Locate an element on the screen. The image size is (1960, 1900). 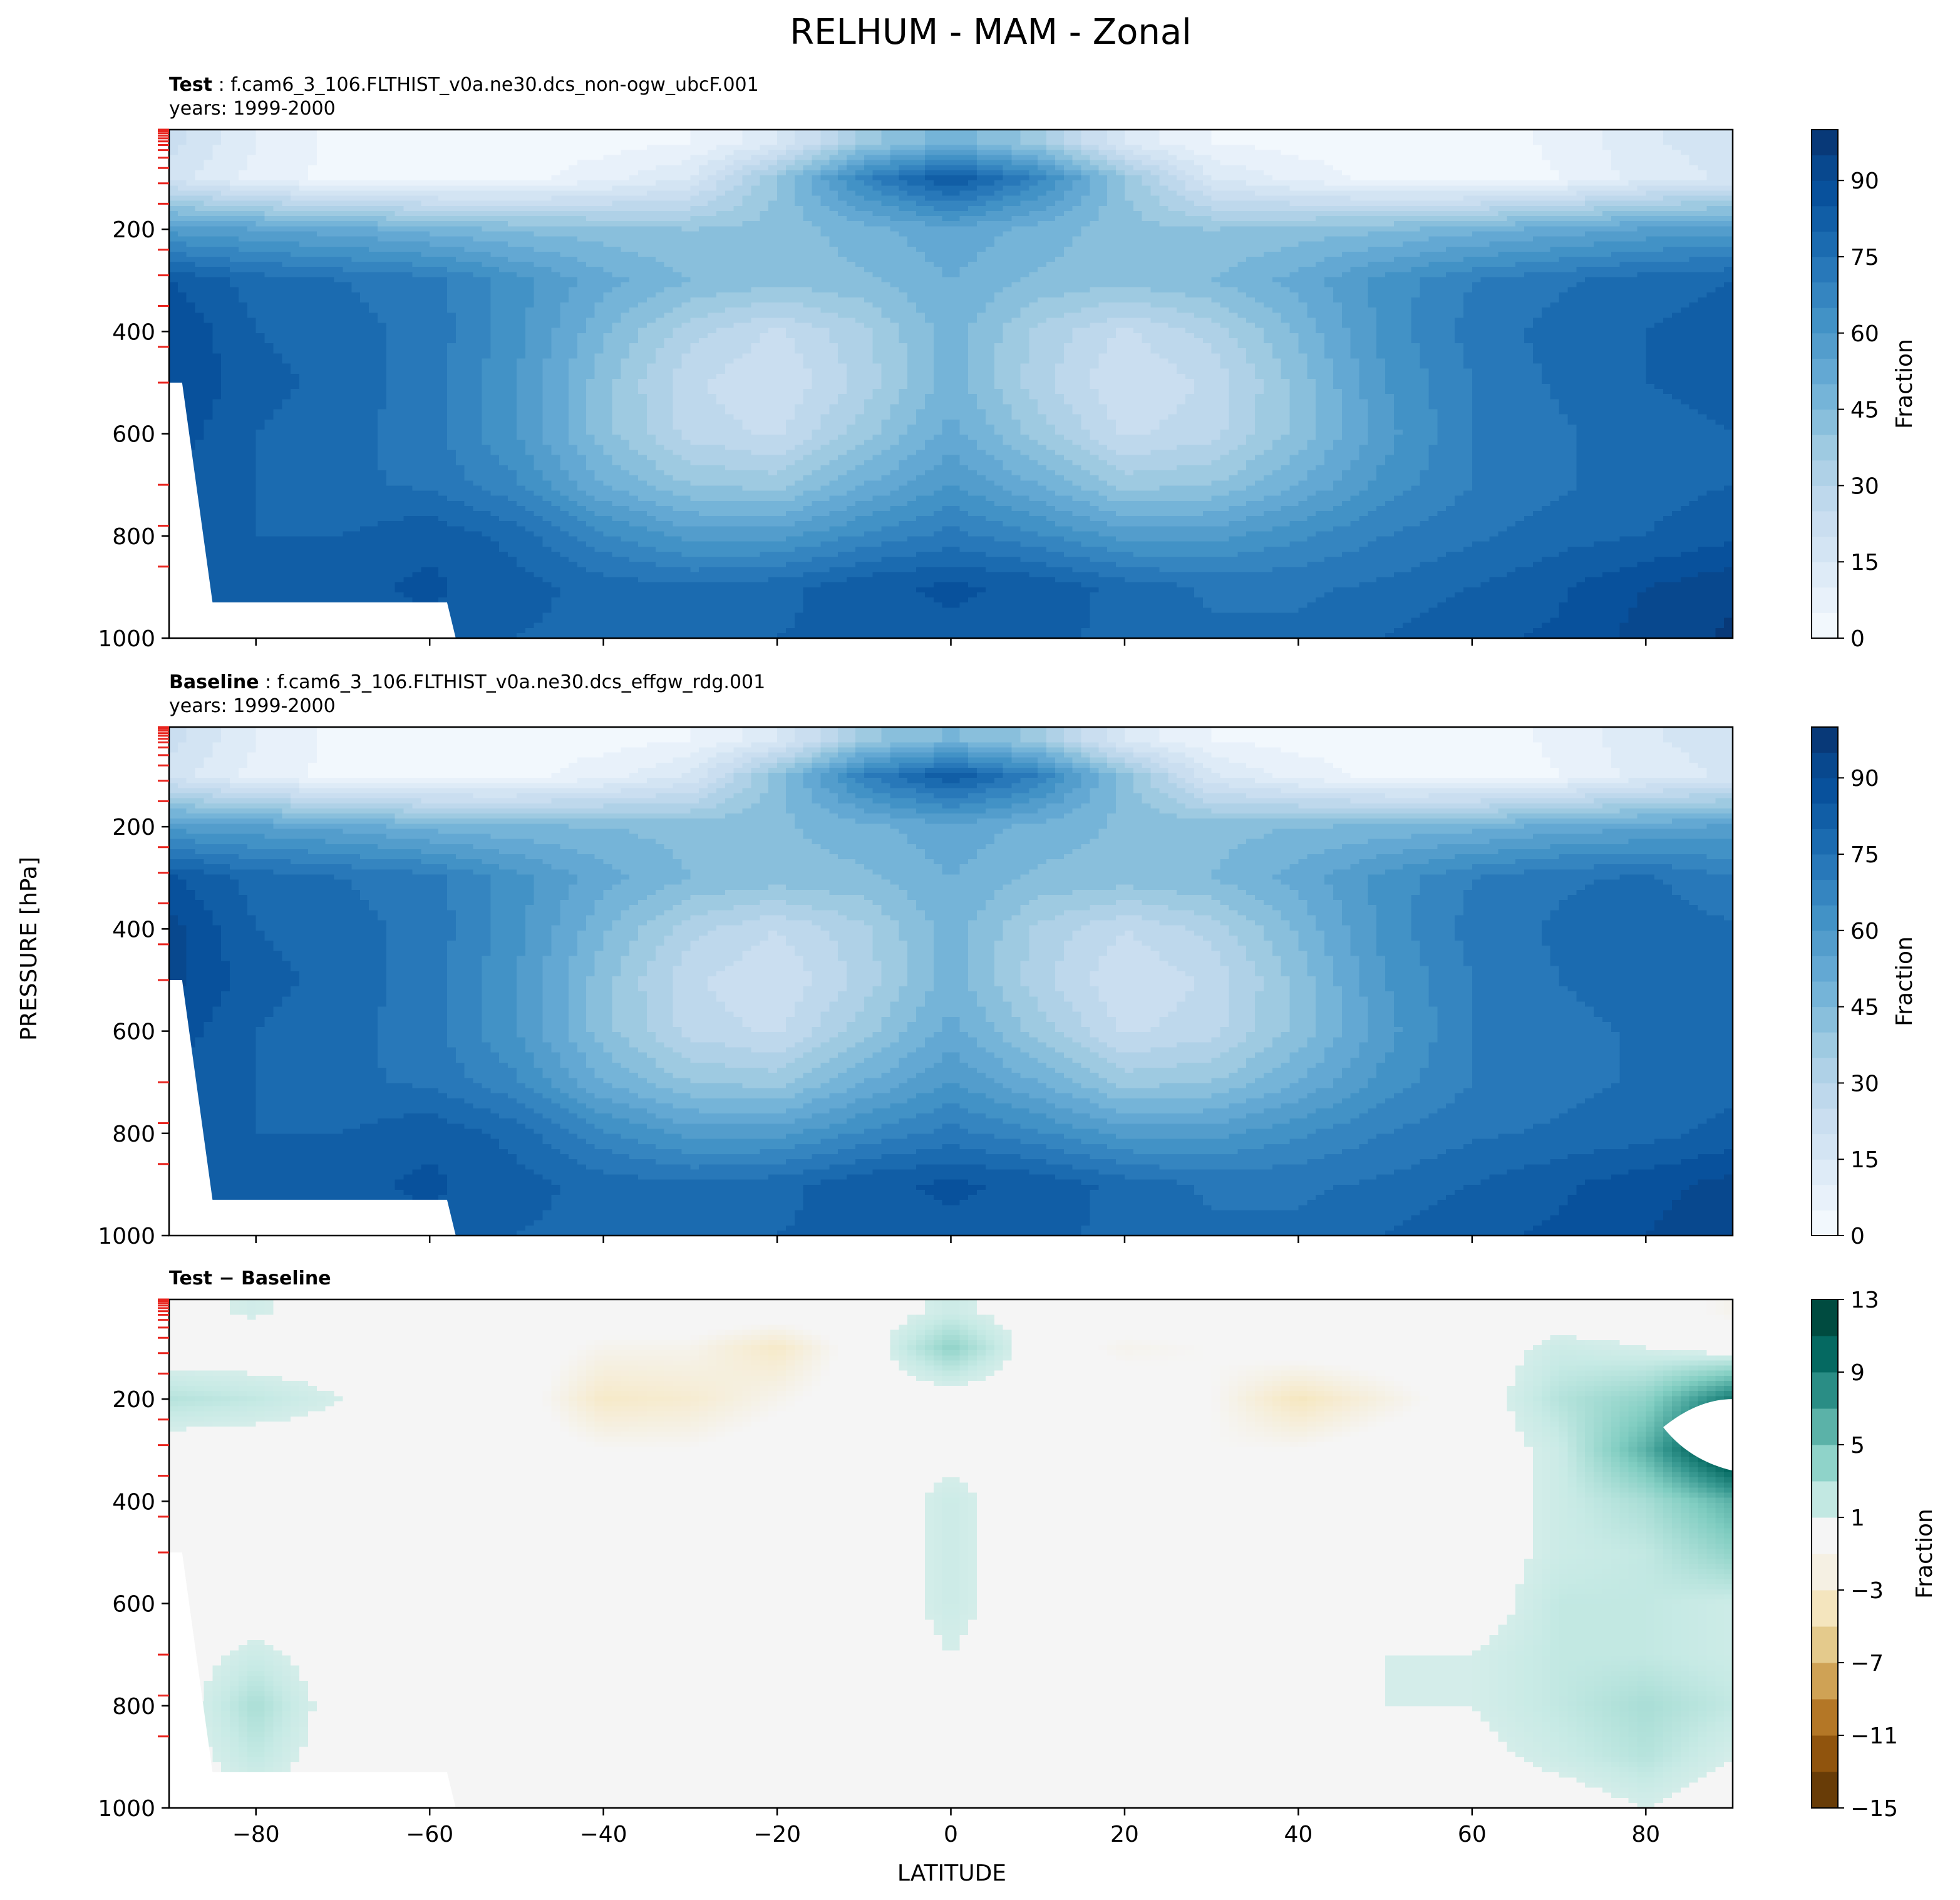
x-axis-label: LATITUDE is located at coordinates (951, 1873).